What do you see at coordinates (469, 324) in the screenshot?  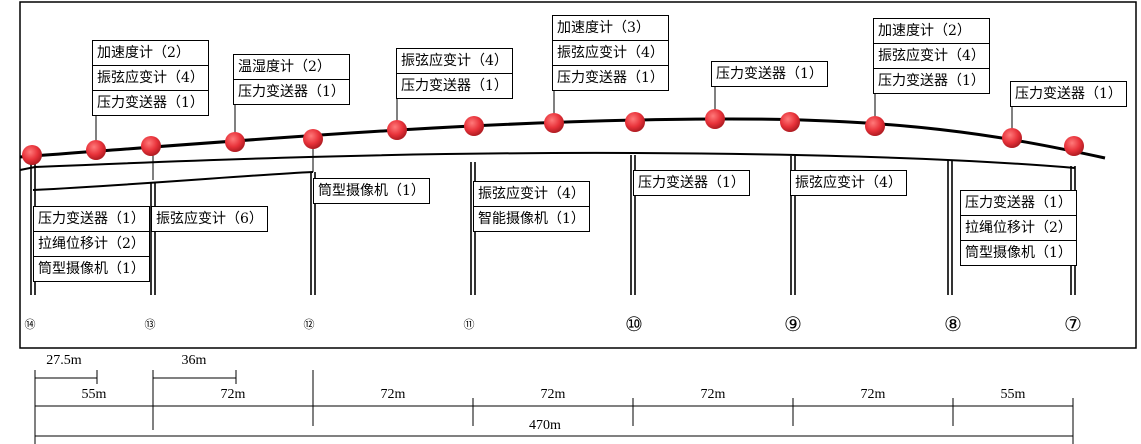 I see `pier-number: ⑪` at bounding box center [469, 324].